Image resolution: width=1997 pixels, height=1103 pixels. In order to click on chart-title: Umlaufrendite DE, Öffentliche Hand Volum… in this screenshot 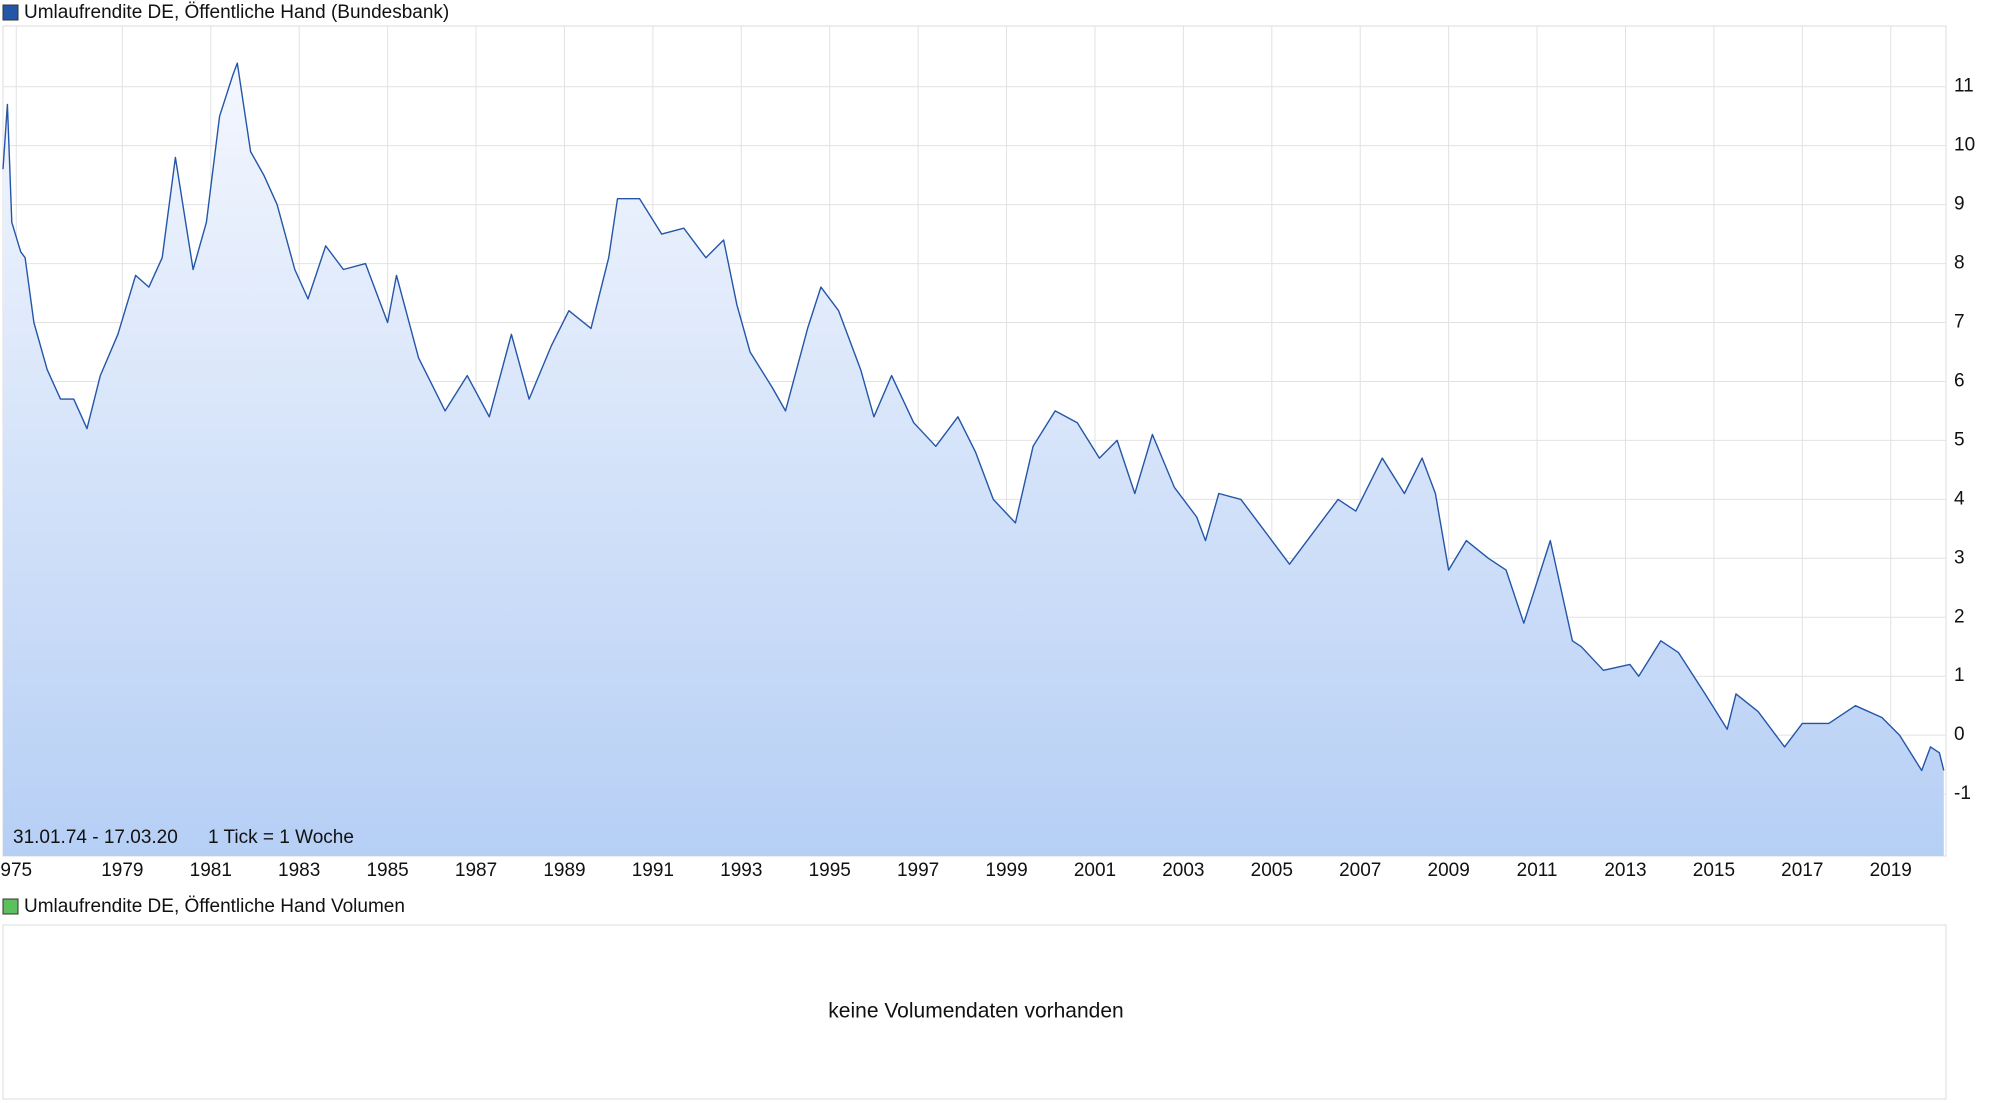, I will do `click(214, 906)`.